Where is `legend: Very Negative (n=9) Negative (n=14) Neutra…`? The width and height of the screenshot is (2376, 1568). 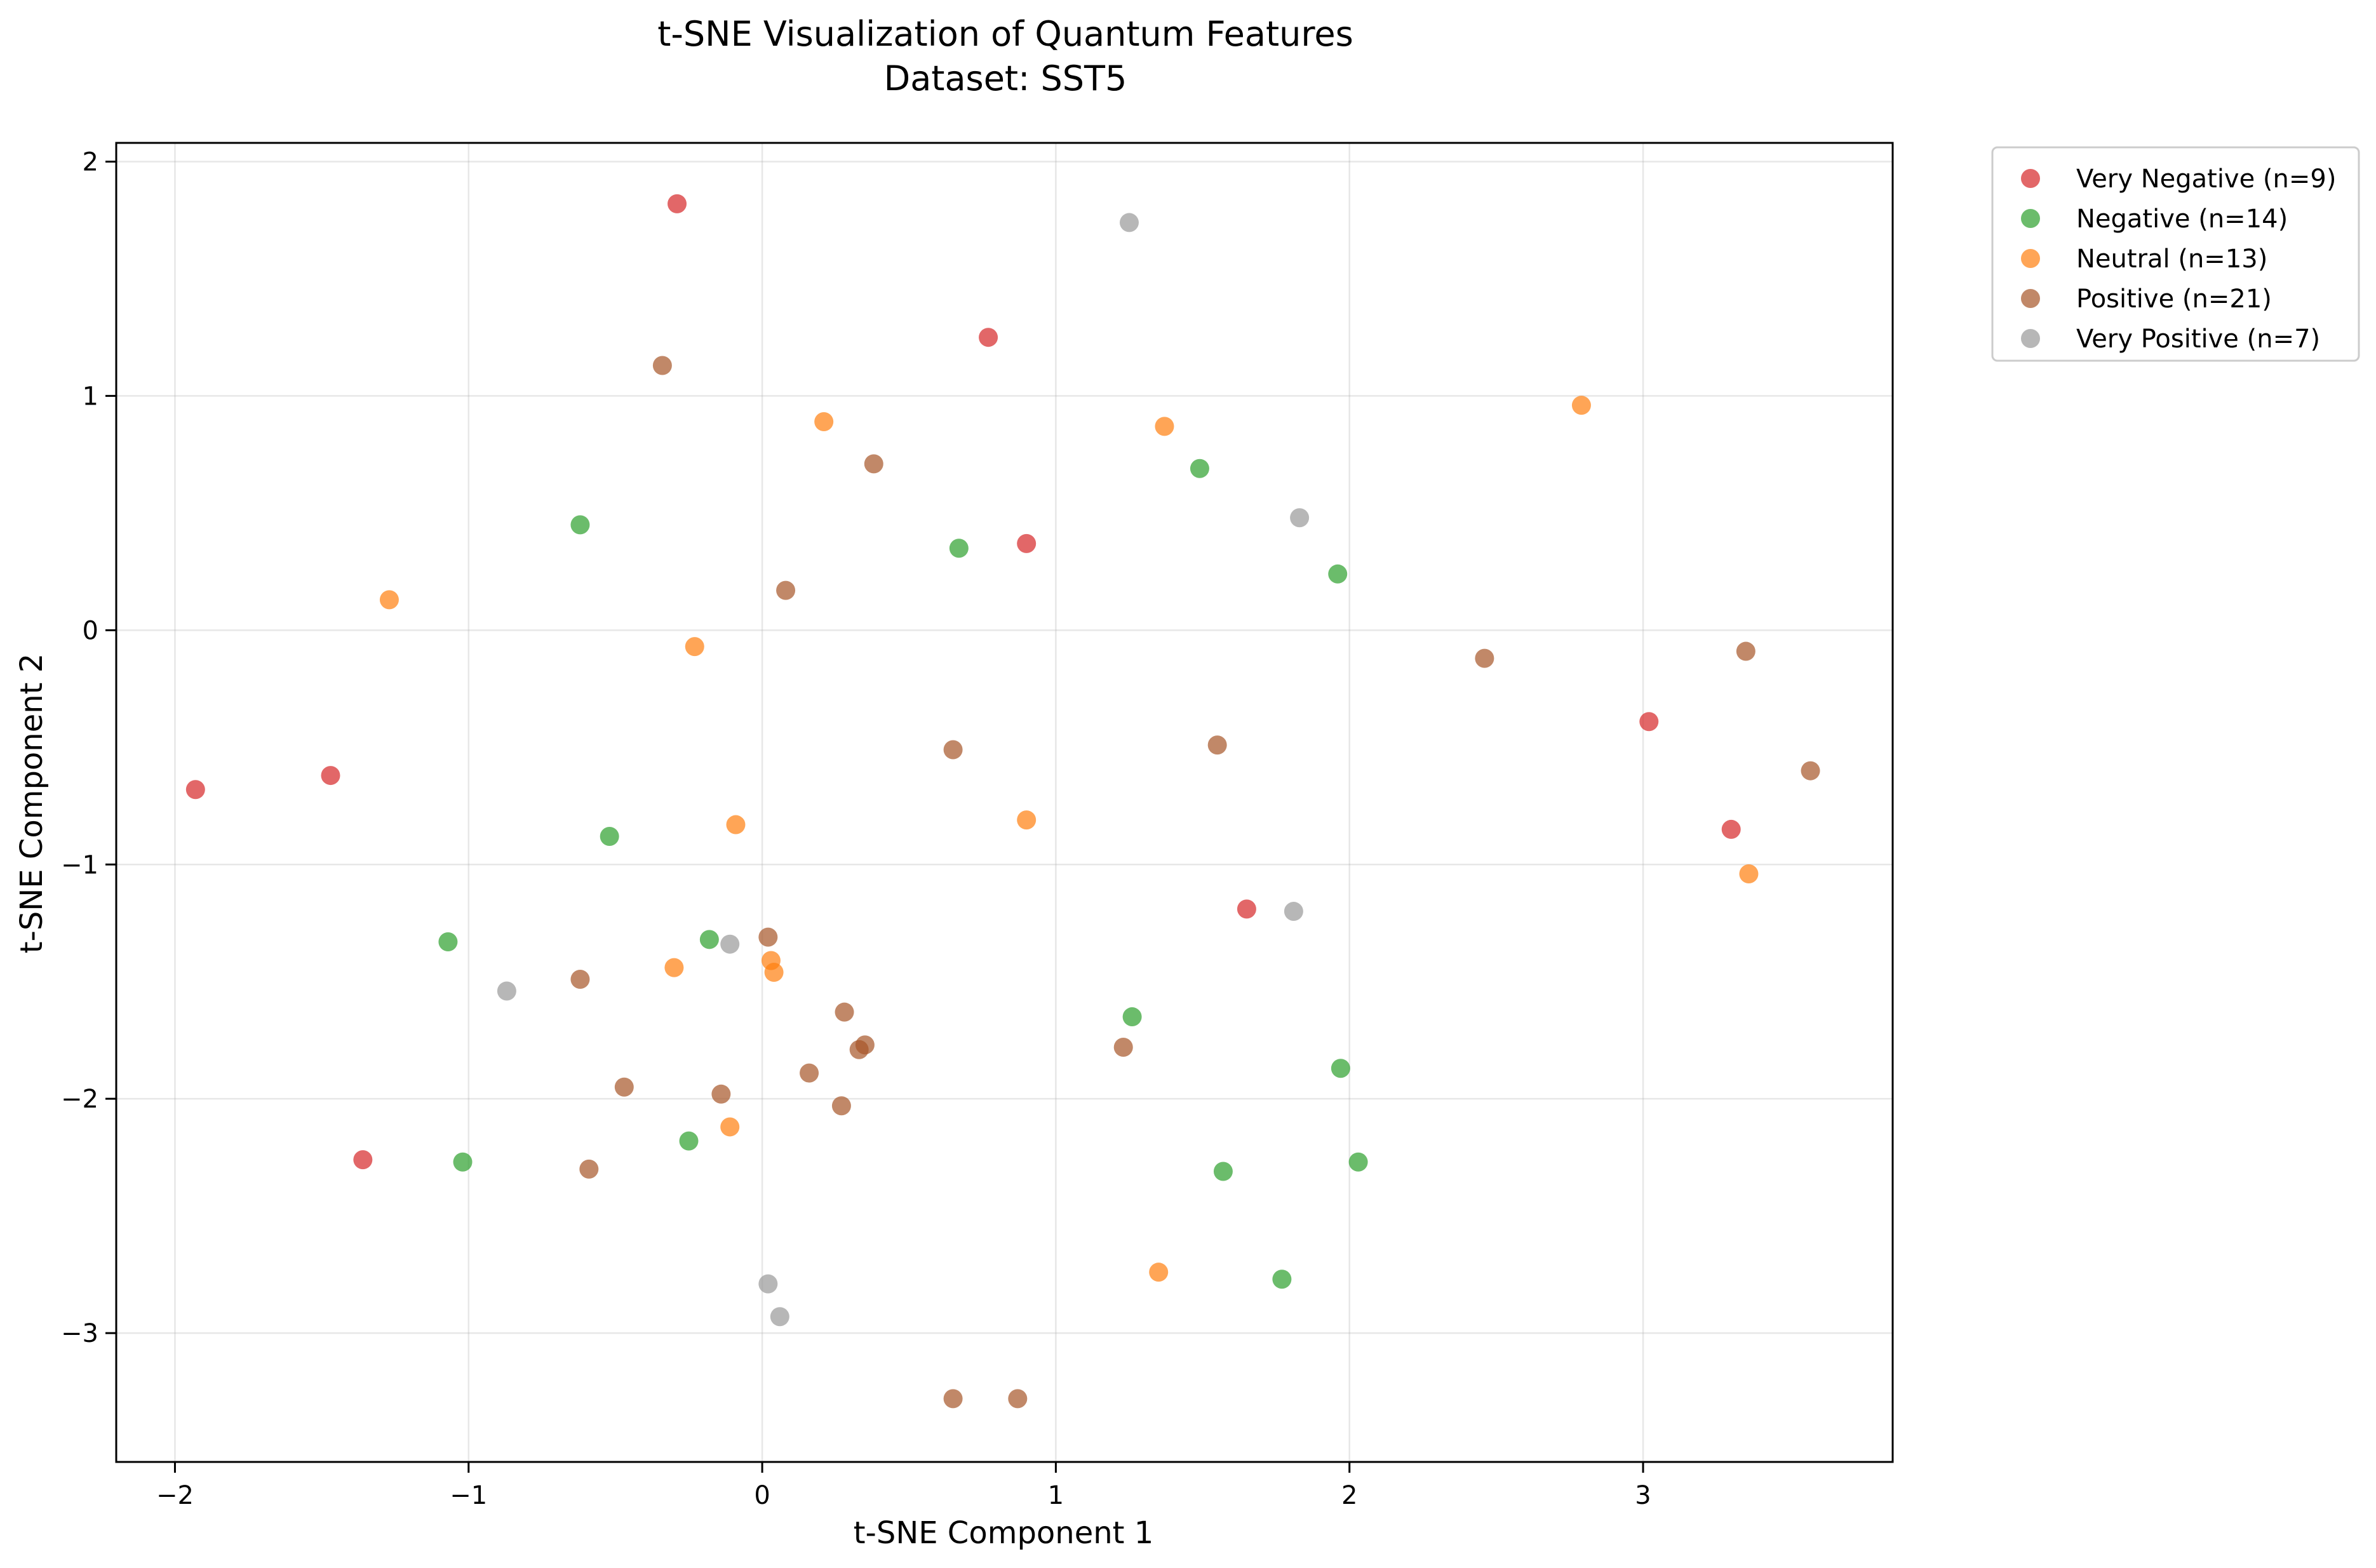
legend: Very Negative (n=9) Negative (n=14) Neutra… is located at coordinates (2175, 254).